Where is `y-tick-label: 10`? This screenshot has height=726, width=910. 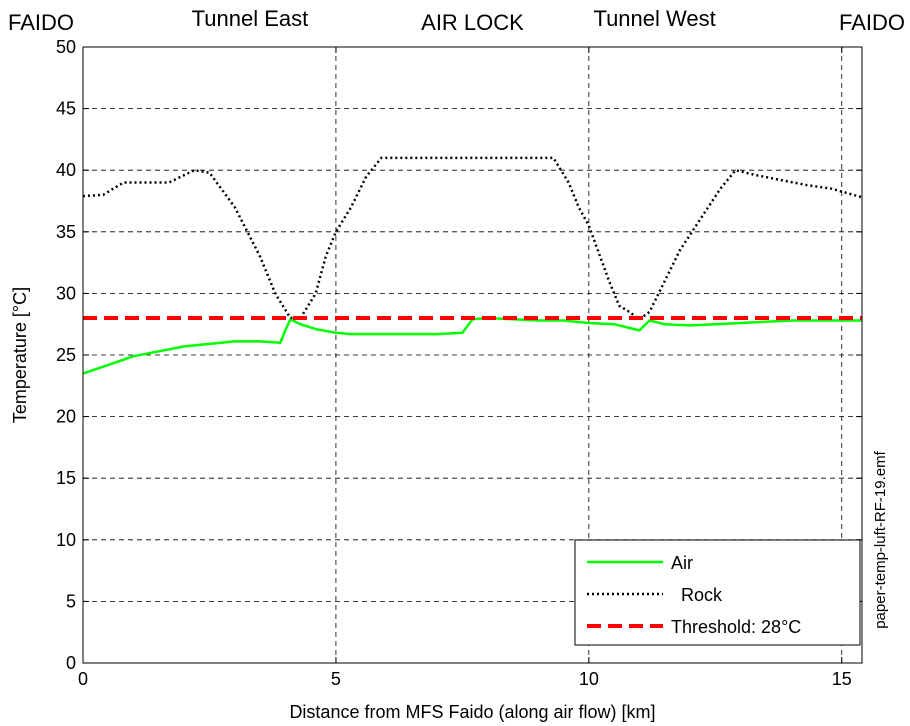
y-tick-label: 10 is located at coordinates (66, 540).